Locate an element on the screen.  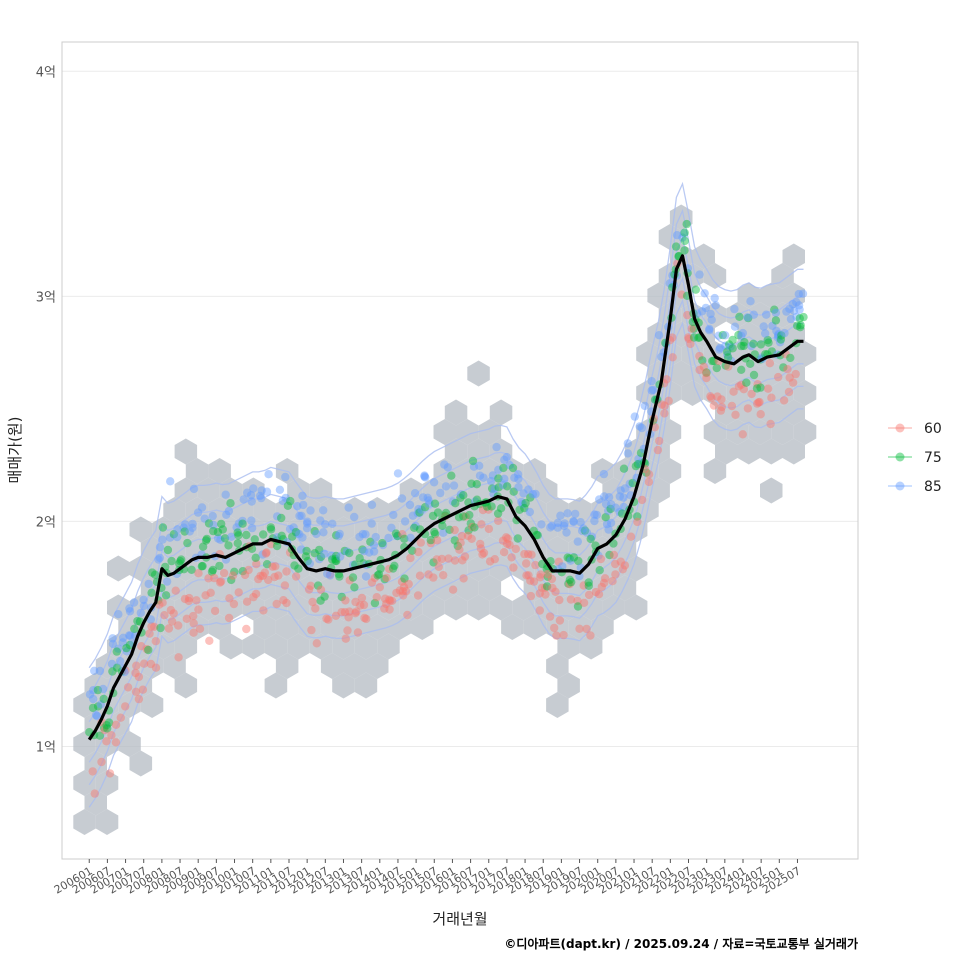
legend: 60 75 85 is located at coordinates (915, 458).